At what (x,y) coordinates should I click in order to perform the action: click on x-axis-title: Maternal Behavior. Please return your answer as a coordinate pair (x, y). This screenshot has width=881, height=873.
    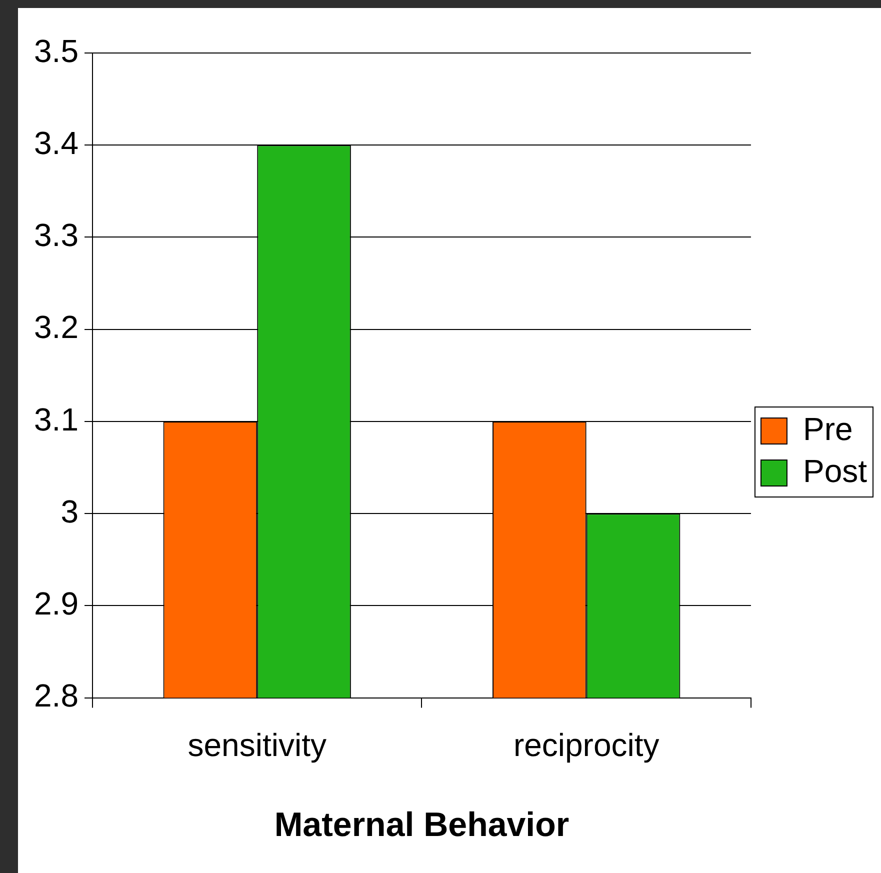
    Looking at the image, I should click on (422, 825).